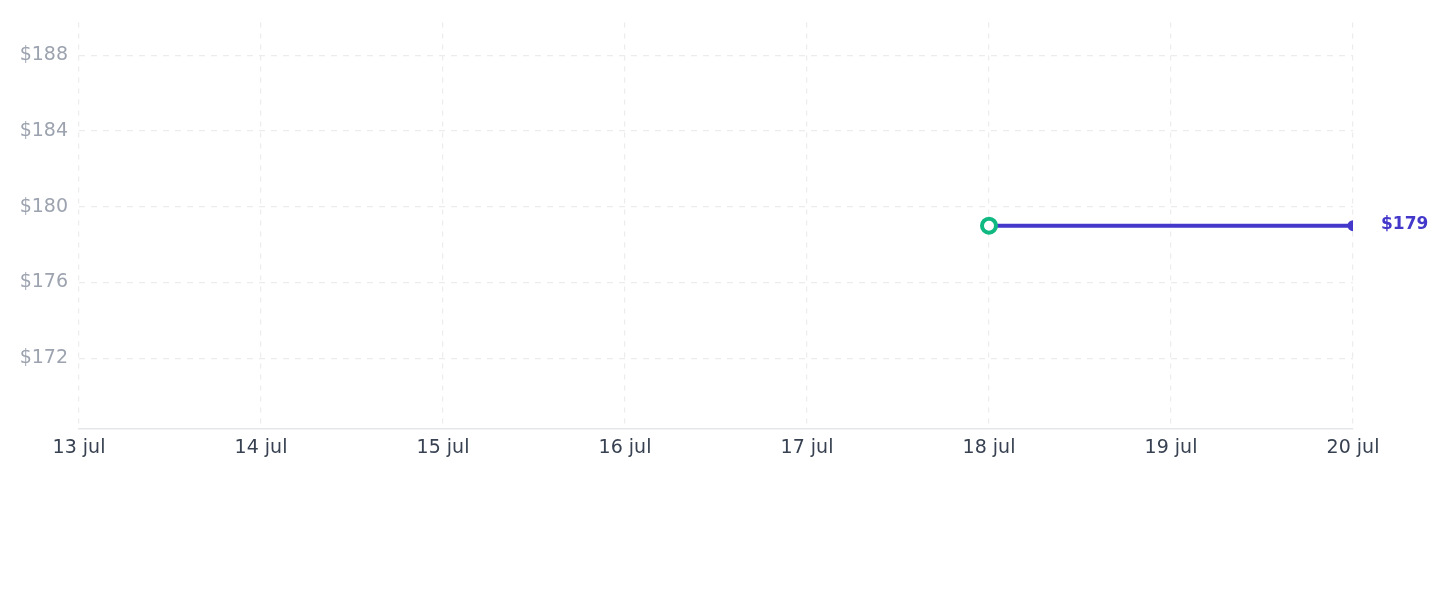  What do you see at coordinates (43, 204) in the screenshot?
I see `y-tick-label: $180` at bounding box center [43, 204].